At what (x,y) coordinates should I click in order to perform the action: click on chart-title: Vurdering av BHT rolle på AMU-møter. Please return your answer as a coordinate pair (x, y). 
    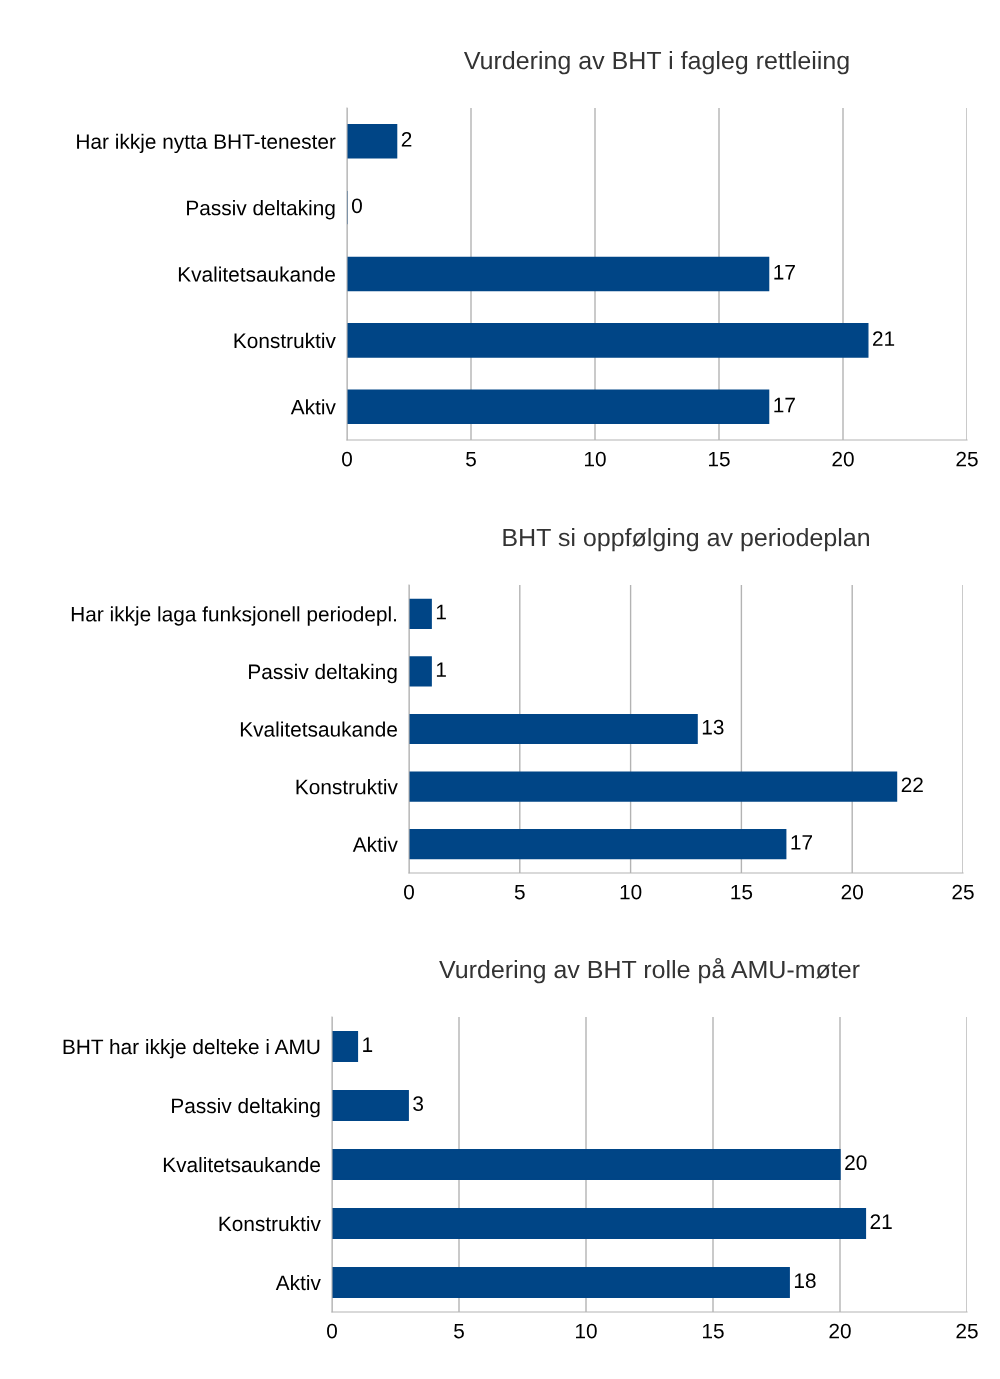
    Looking at the image, I should click on (649, 970).